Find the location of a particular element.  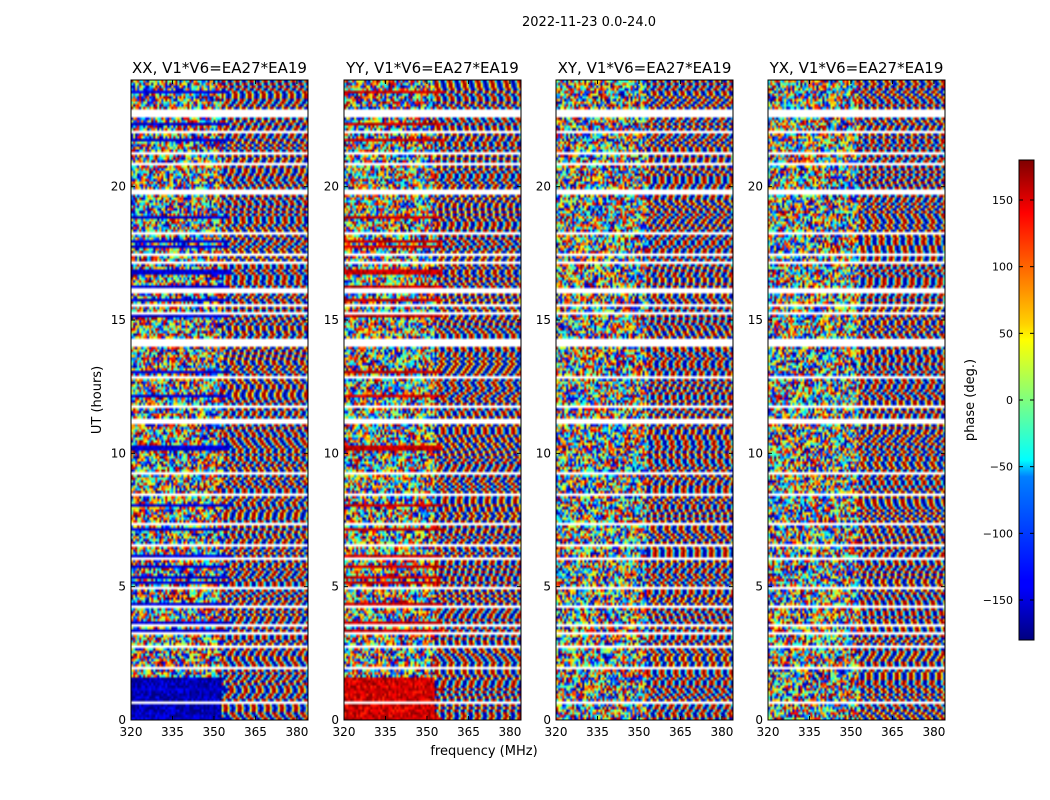

heatmap-yy is located at coordinates (432, 400).